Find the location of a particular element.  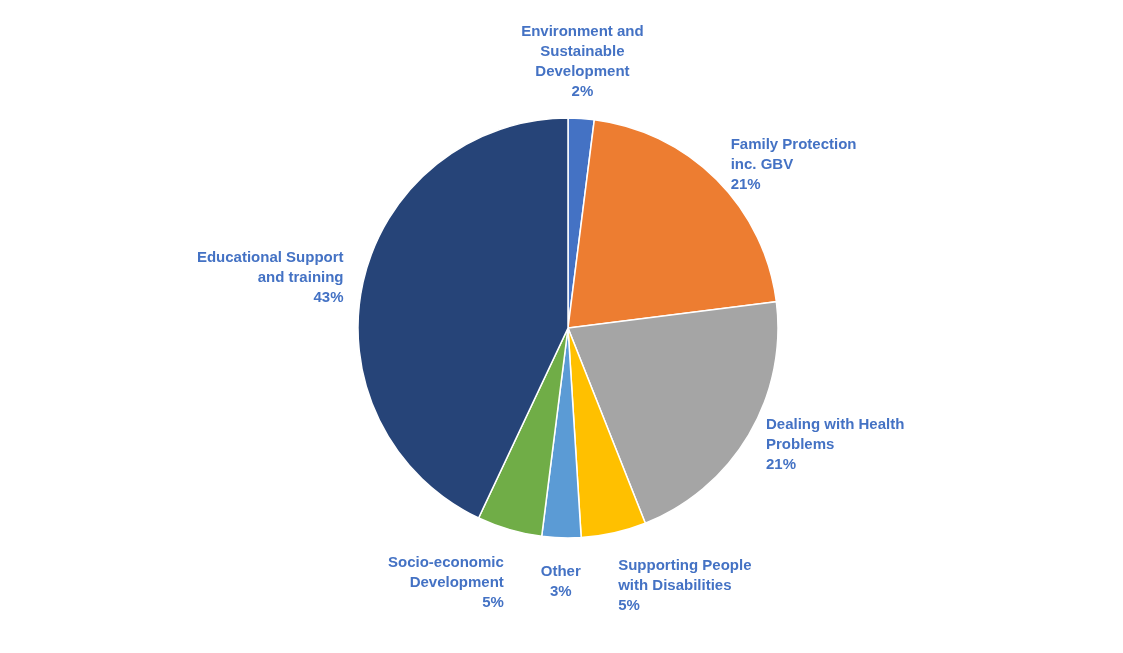

slice-label: Environment and Sustainable Development is located at coordinates (582, 51).